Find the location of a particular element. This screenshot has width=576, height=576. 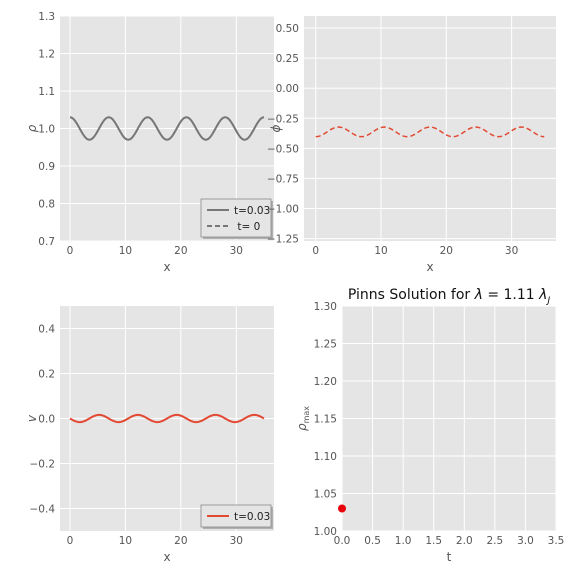

y-tick-label: 1.20 is located at coordinates (325, 382).